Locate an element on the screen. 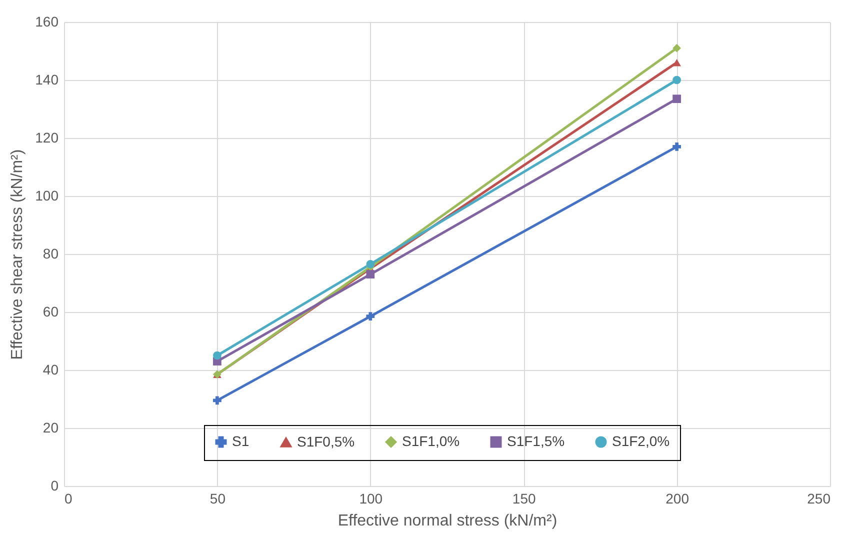 The image size is (862, 545). legend-label: S1 is located at coordinates (241, 441).